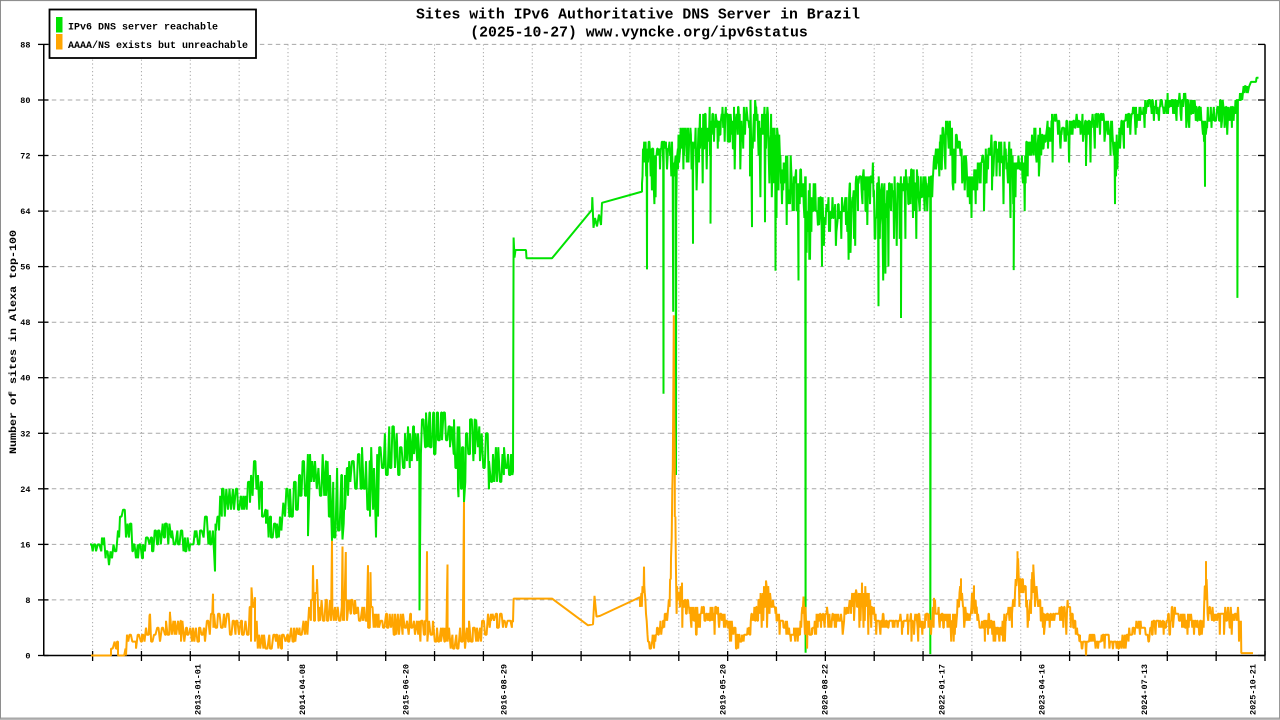  Describe the element at coordinates (638, 34) in the screenshot. I see `svg-text:(2025-10-27) www.vyncke.org/ip: (2025-10-27) www.vyncke.org/ipv6status` at that location.